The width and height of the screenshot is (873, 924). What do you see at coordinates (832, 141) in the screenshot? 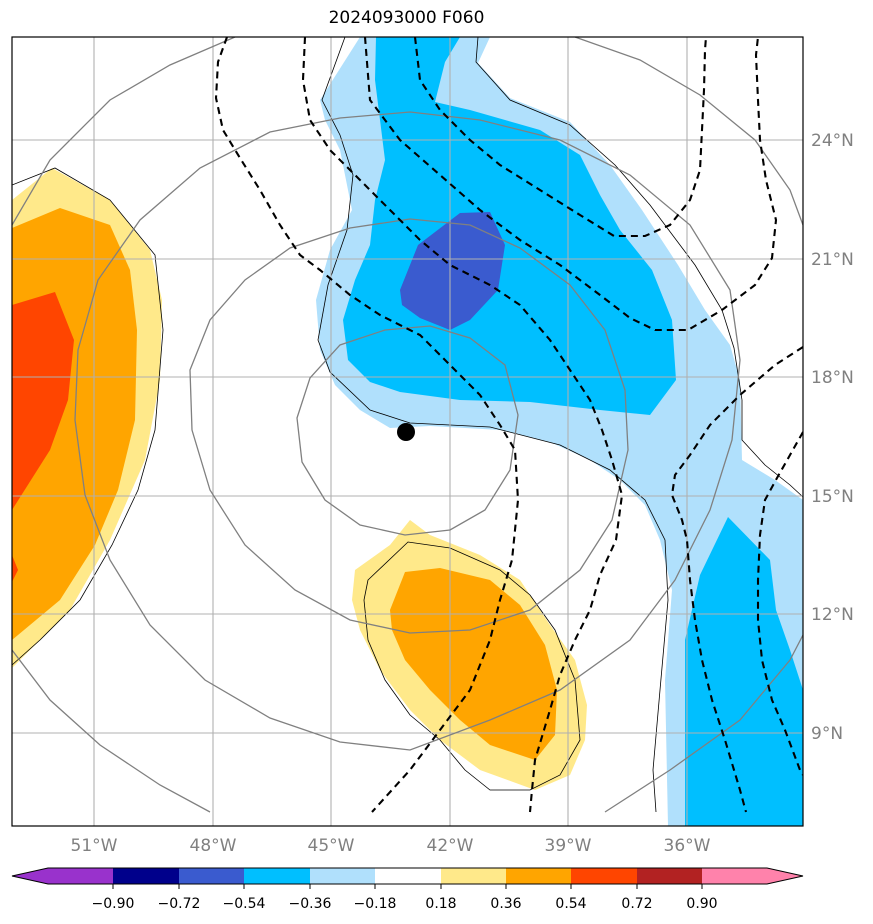
I see `lat-tick-label: 24°N` at bounding box center [832, 141].